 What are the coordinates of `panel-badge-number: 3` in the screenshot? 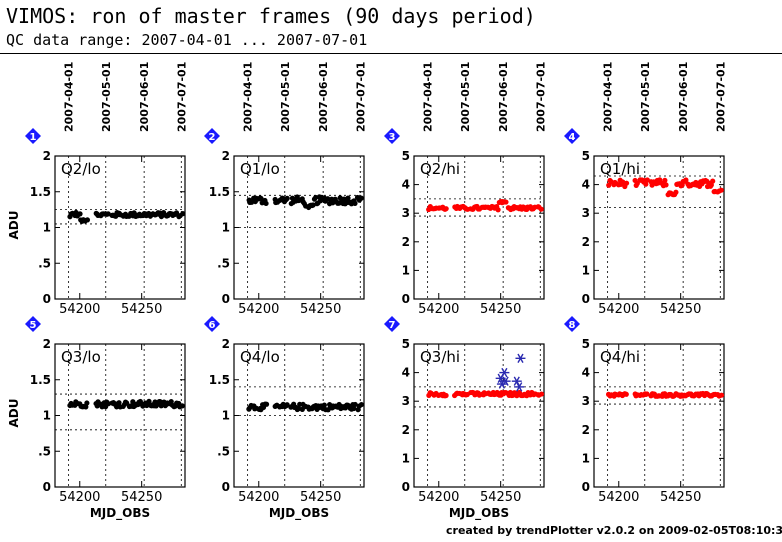 It's located at (392, 137).